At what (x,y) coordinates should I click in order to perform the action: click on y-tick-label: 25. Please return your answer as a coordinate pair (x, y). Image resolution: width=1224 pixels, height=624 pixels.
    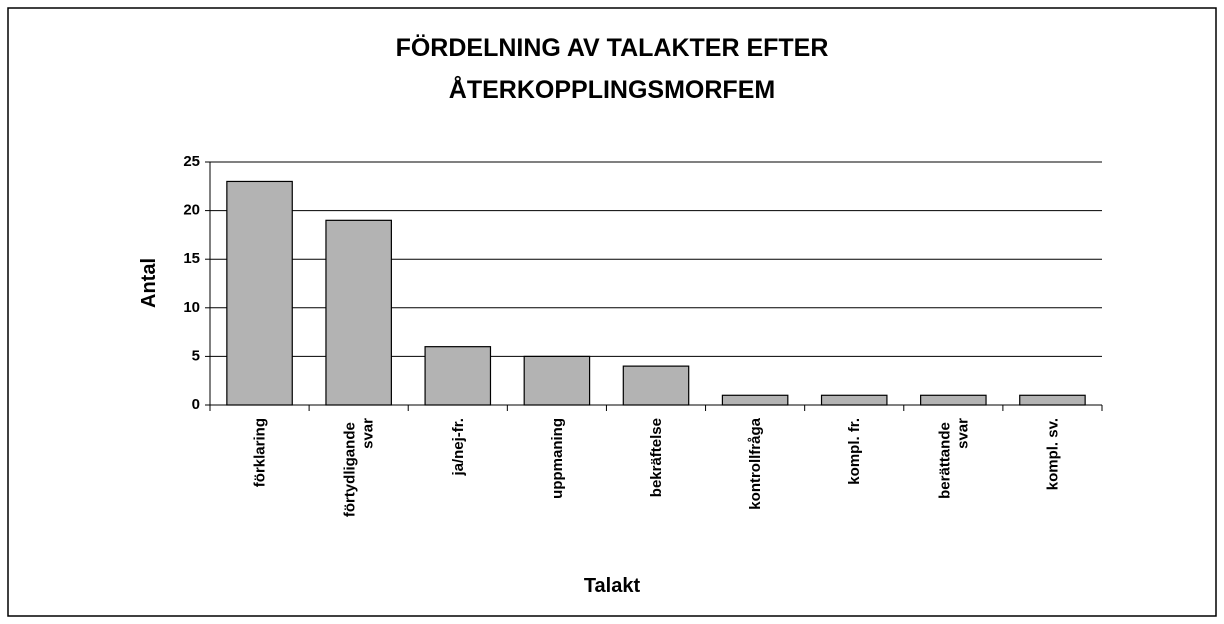
    Looking at the image, I should click on (191, 161).